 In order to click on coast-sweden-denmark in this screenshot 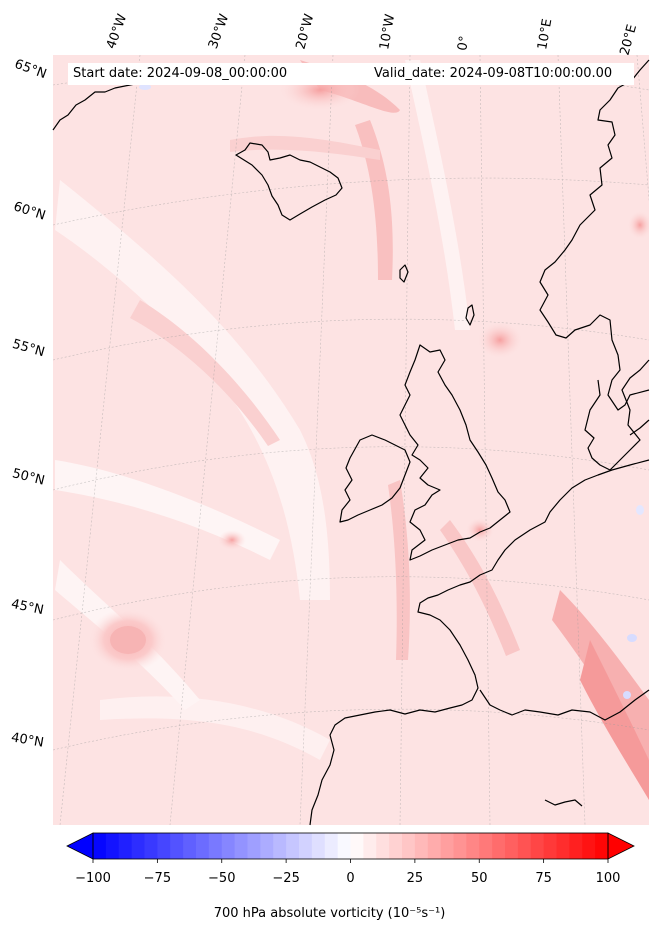, I will do `click(617, 415)`.